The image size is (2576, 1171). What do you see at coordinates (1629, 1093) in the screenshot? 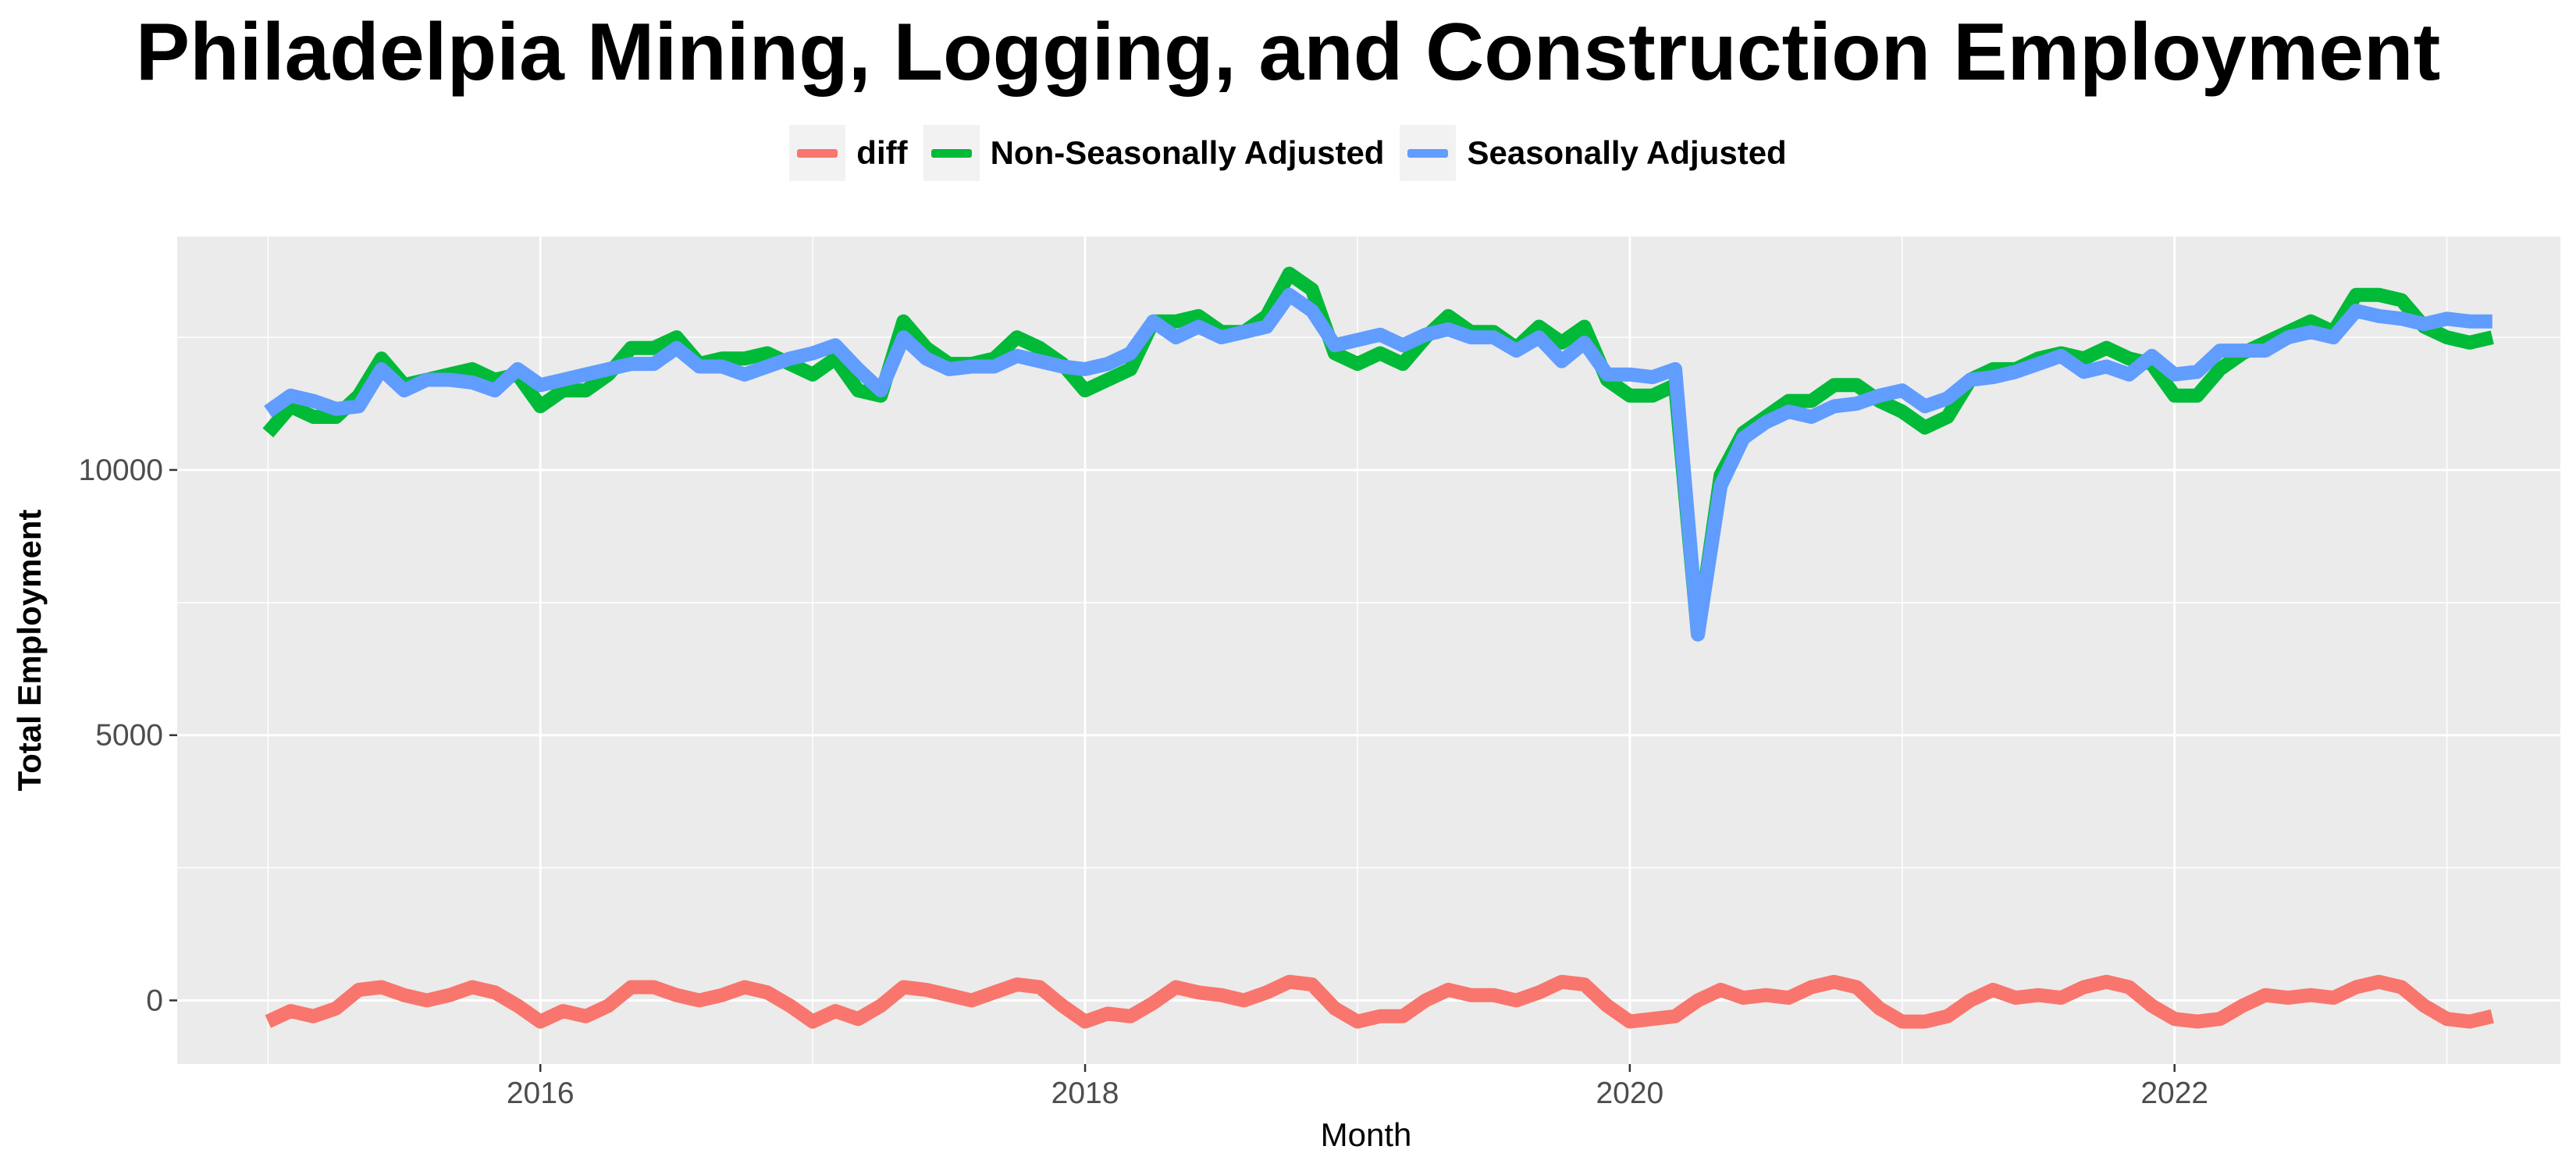
I see `x-tick-label: 2020` at bounding box center [1629, 1093].